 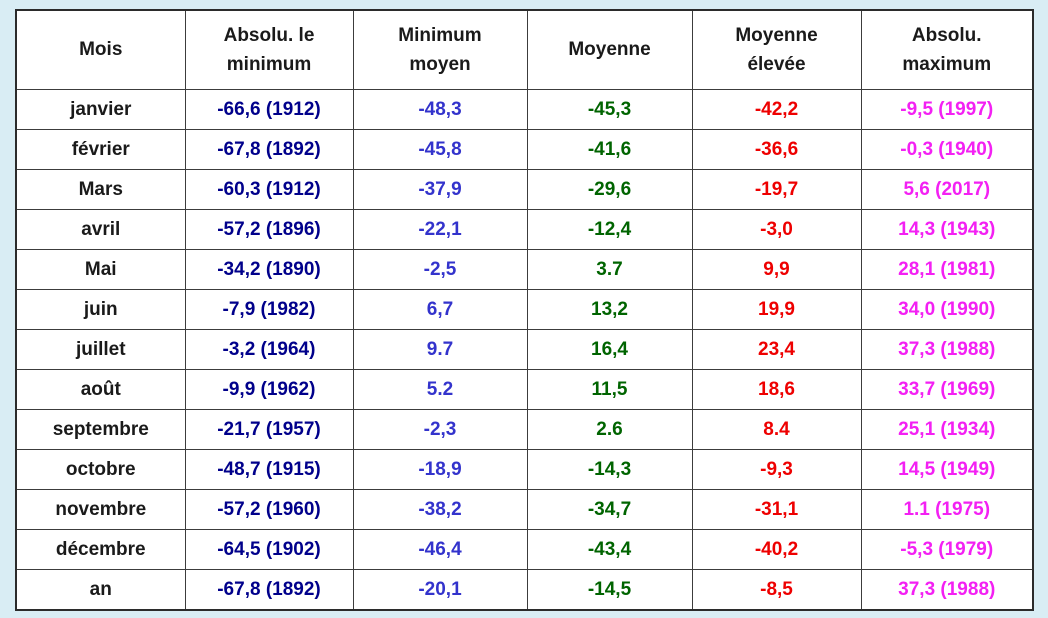 What do you see at coordinates (269, 49) in the screenshot?
I see `column-header-absolu-minimum: Absolu. le minimum` at bounding box center [269, 49].